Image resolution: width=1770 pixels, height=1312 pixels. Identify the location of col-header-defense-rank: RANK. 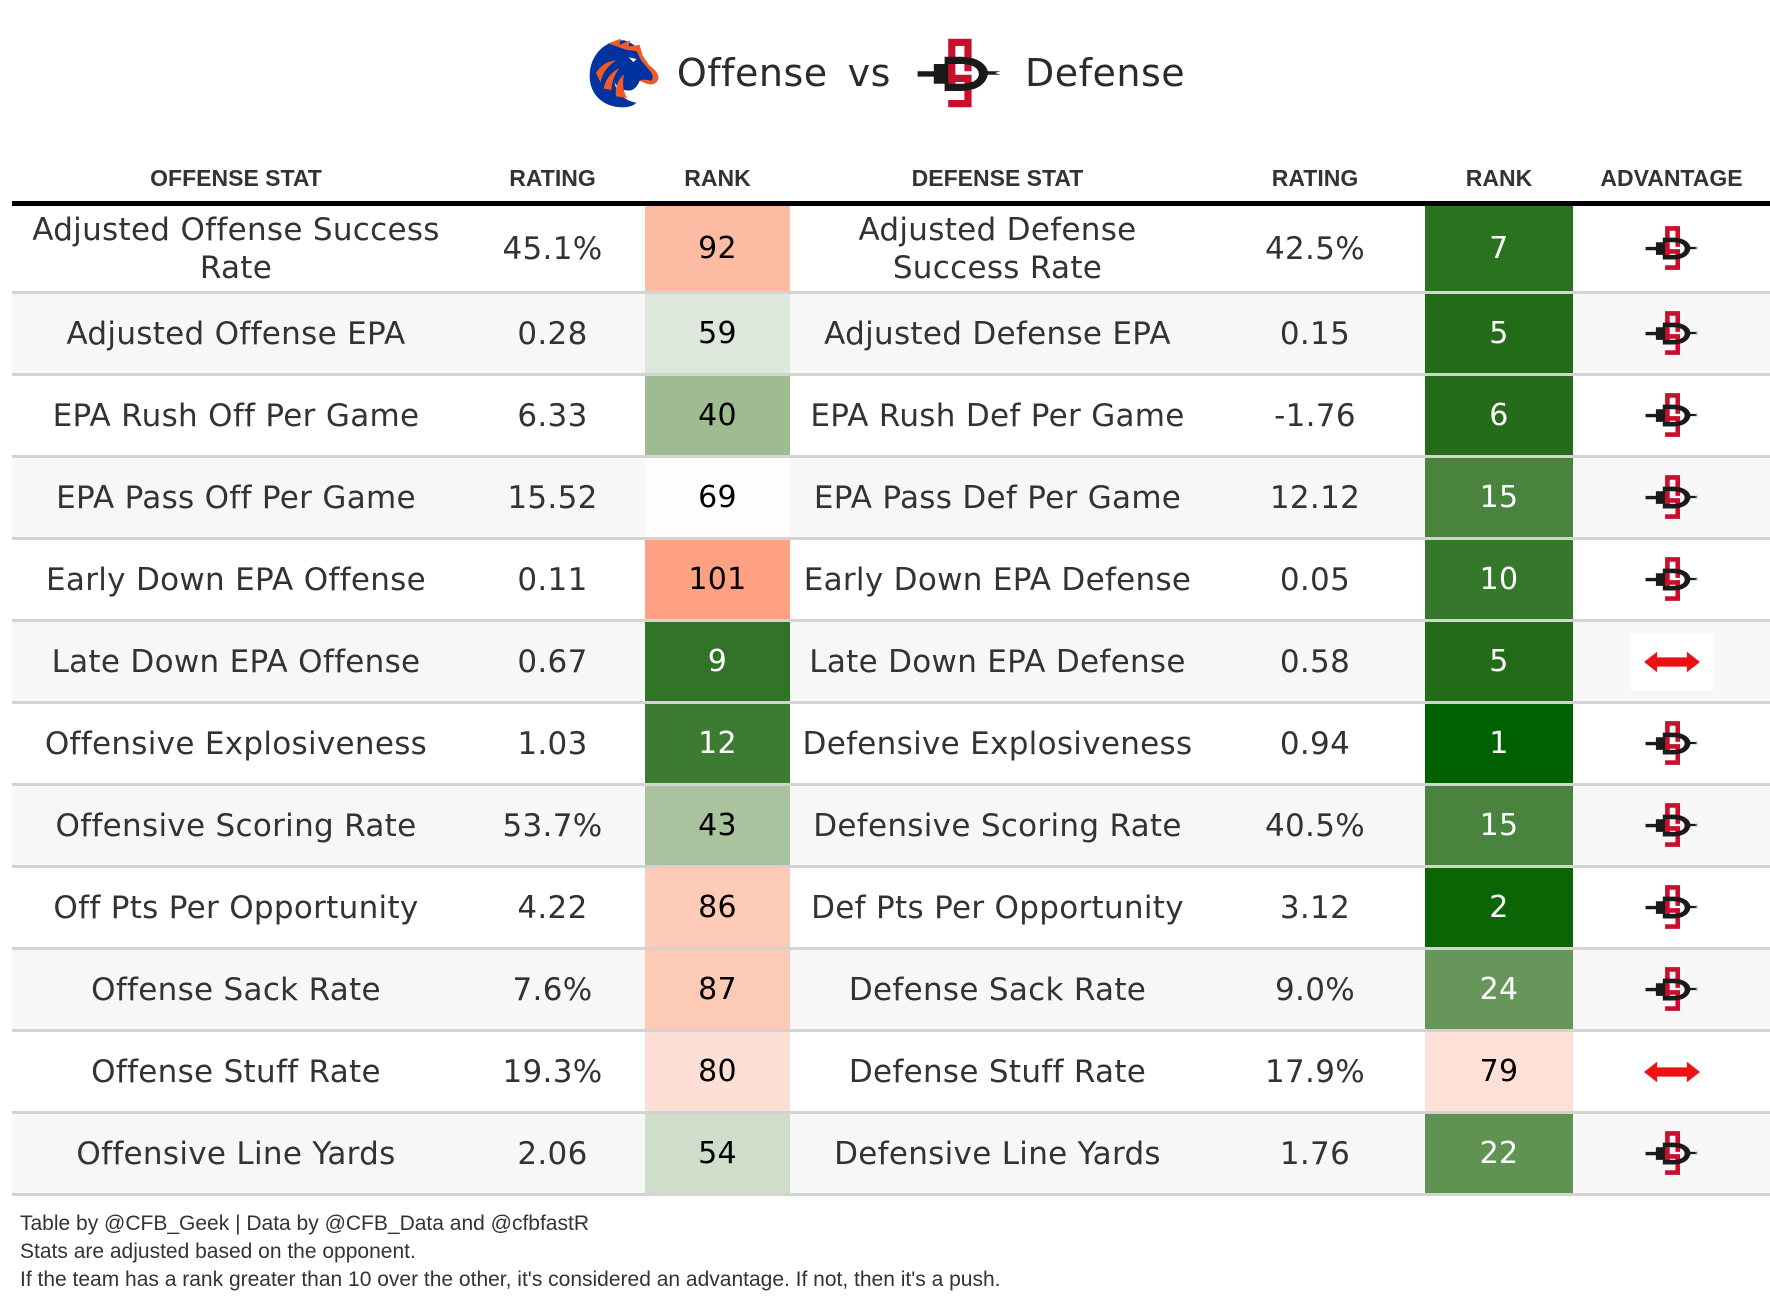
(1499, 180).